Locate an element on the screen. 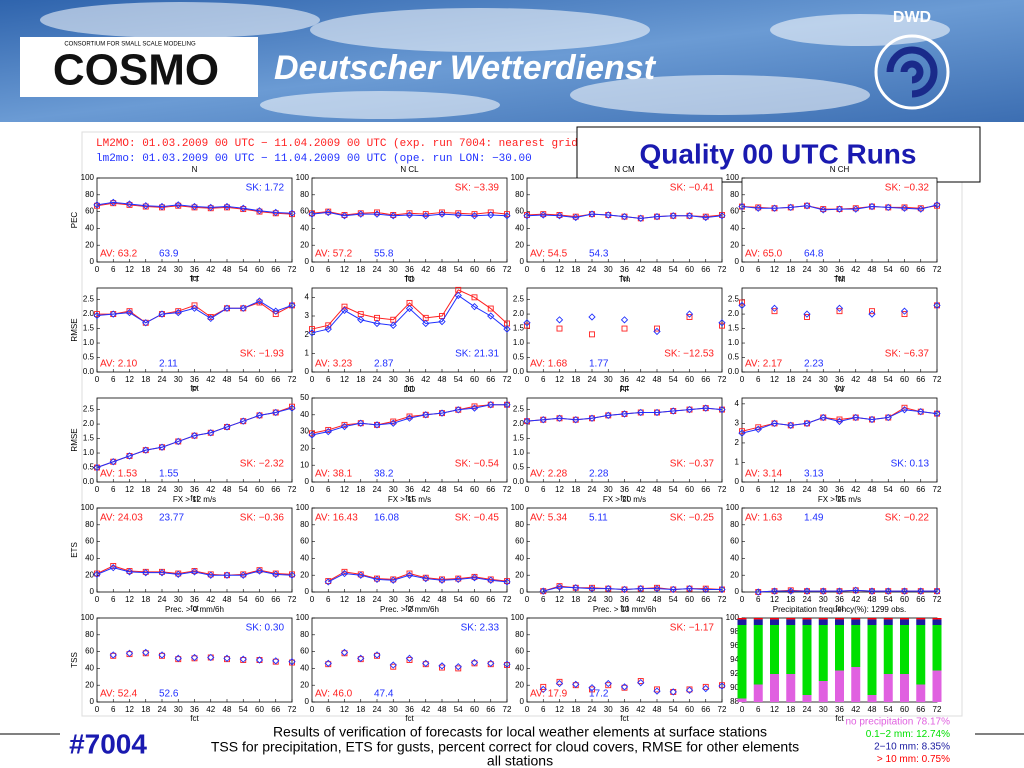  y-tick-label: 3 is located at coordinates (307, 315).